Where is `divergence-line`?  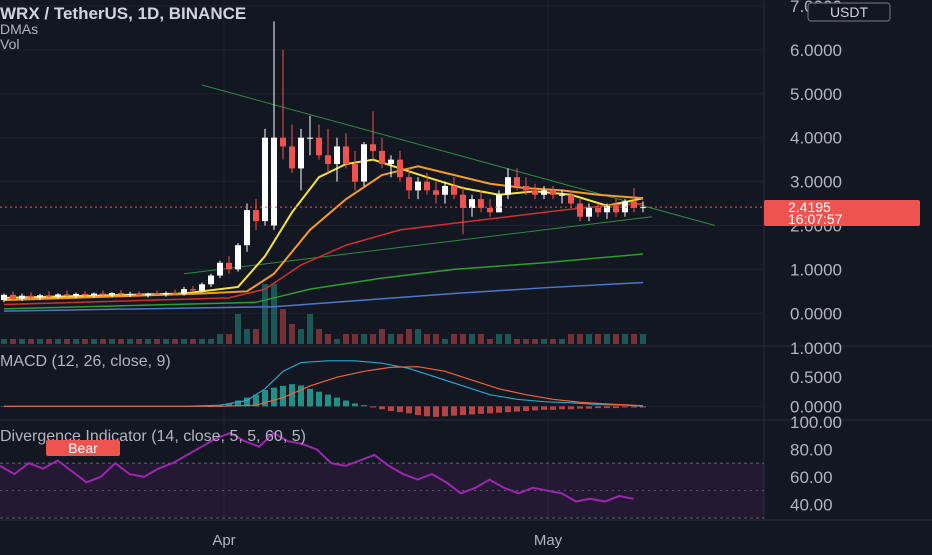
divergence-line is located at coordinates (317, 467).